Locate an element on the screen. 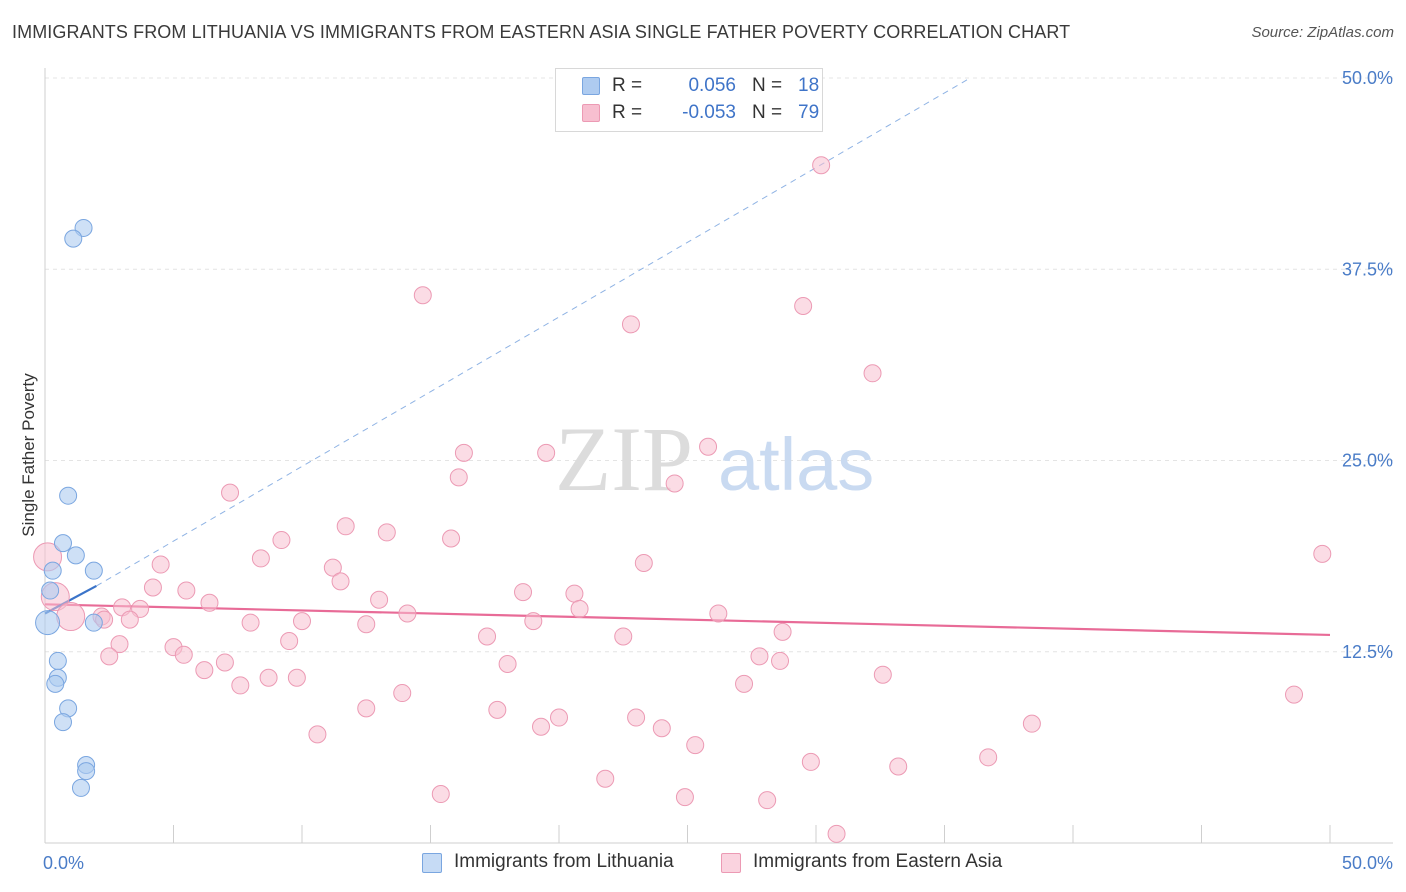 This screenshot has width=1406, height=892. bottom-legend-swatch-eastern-asia is located at coordinates (731, 863).